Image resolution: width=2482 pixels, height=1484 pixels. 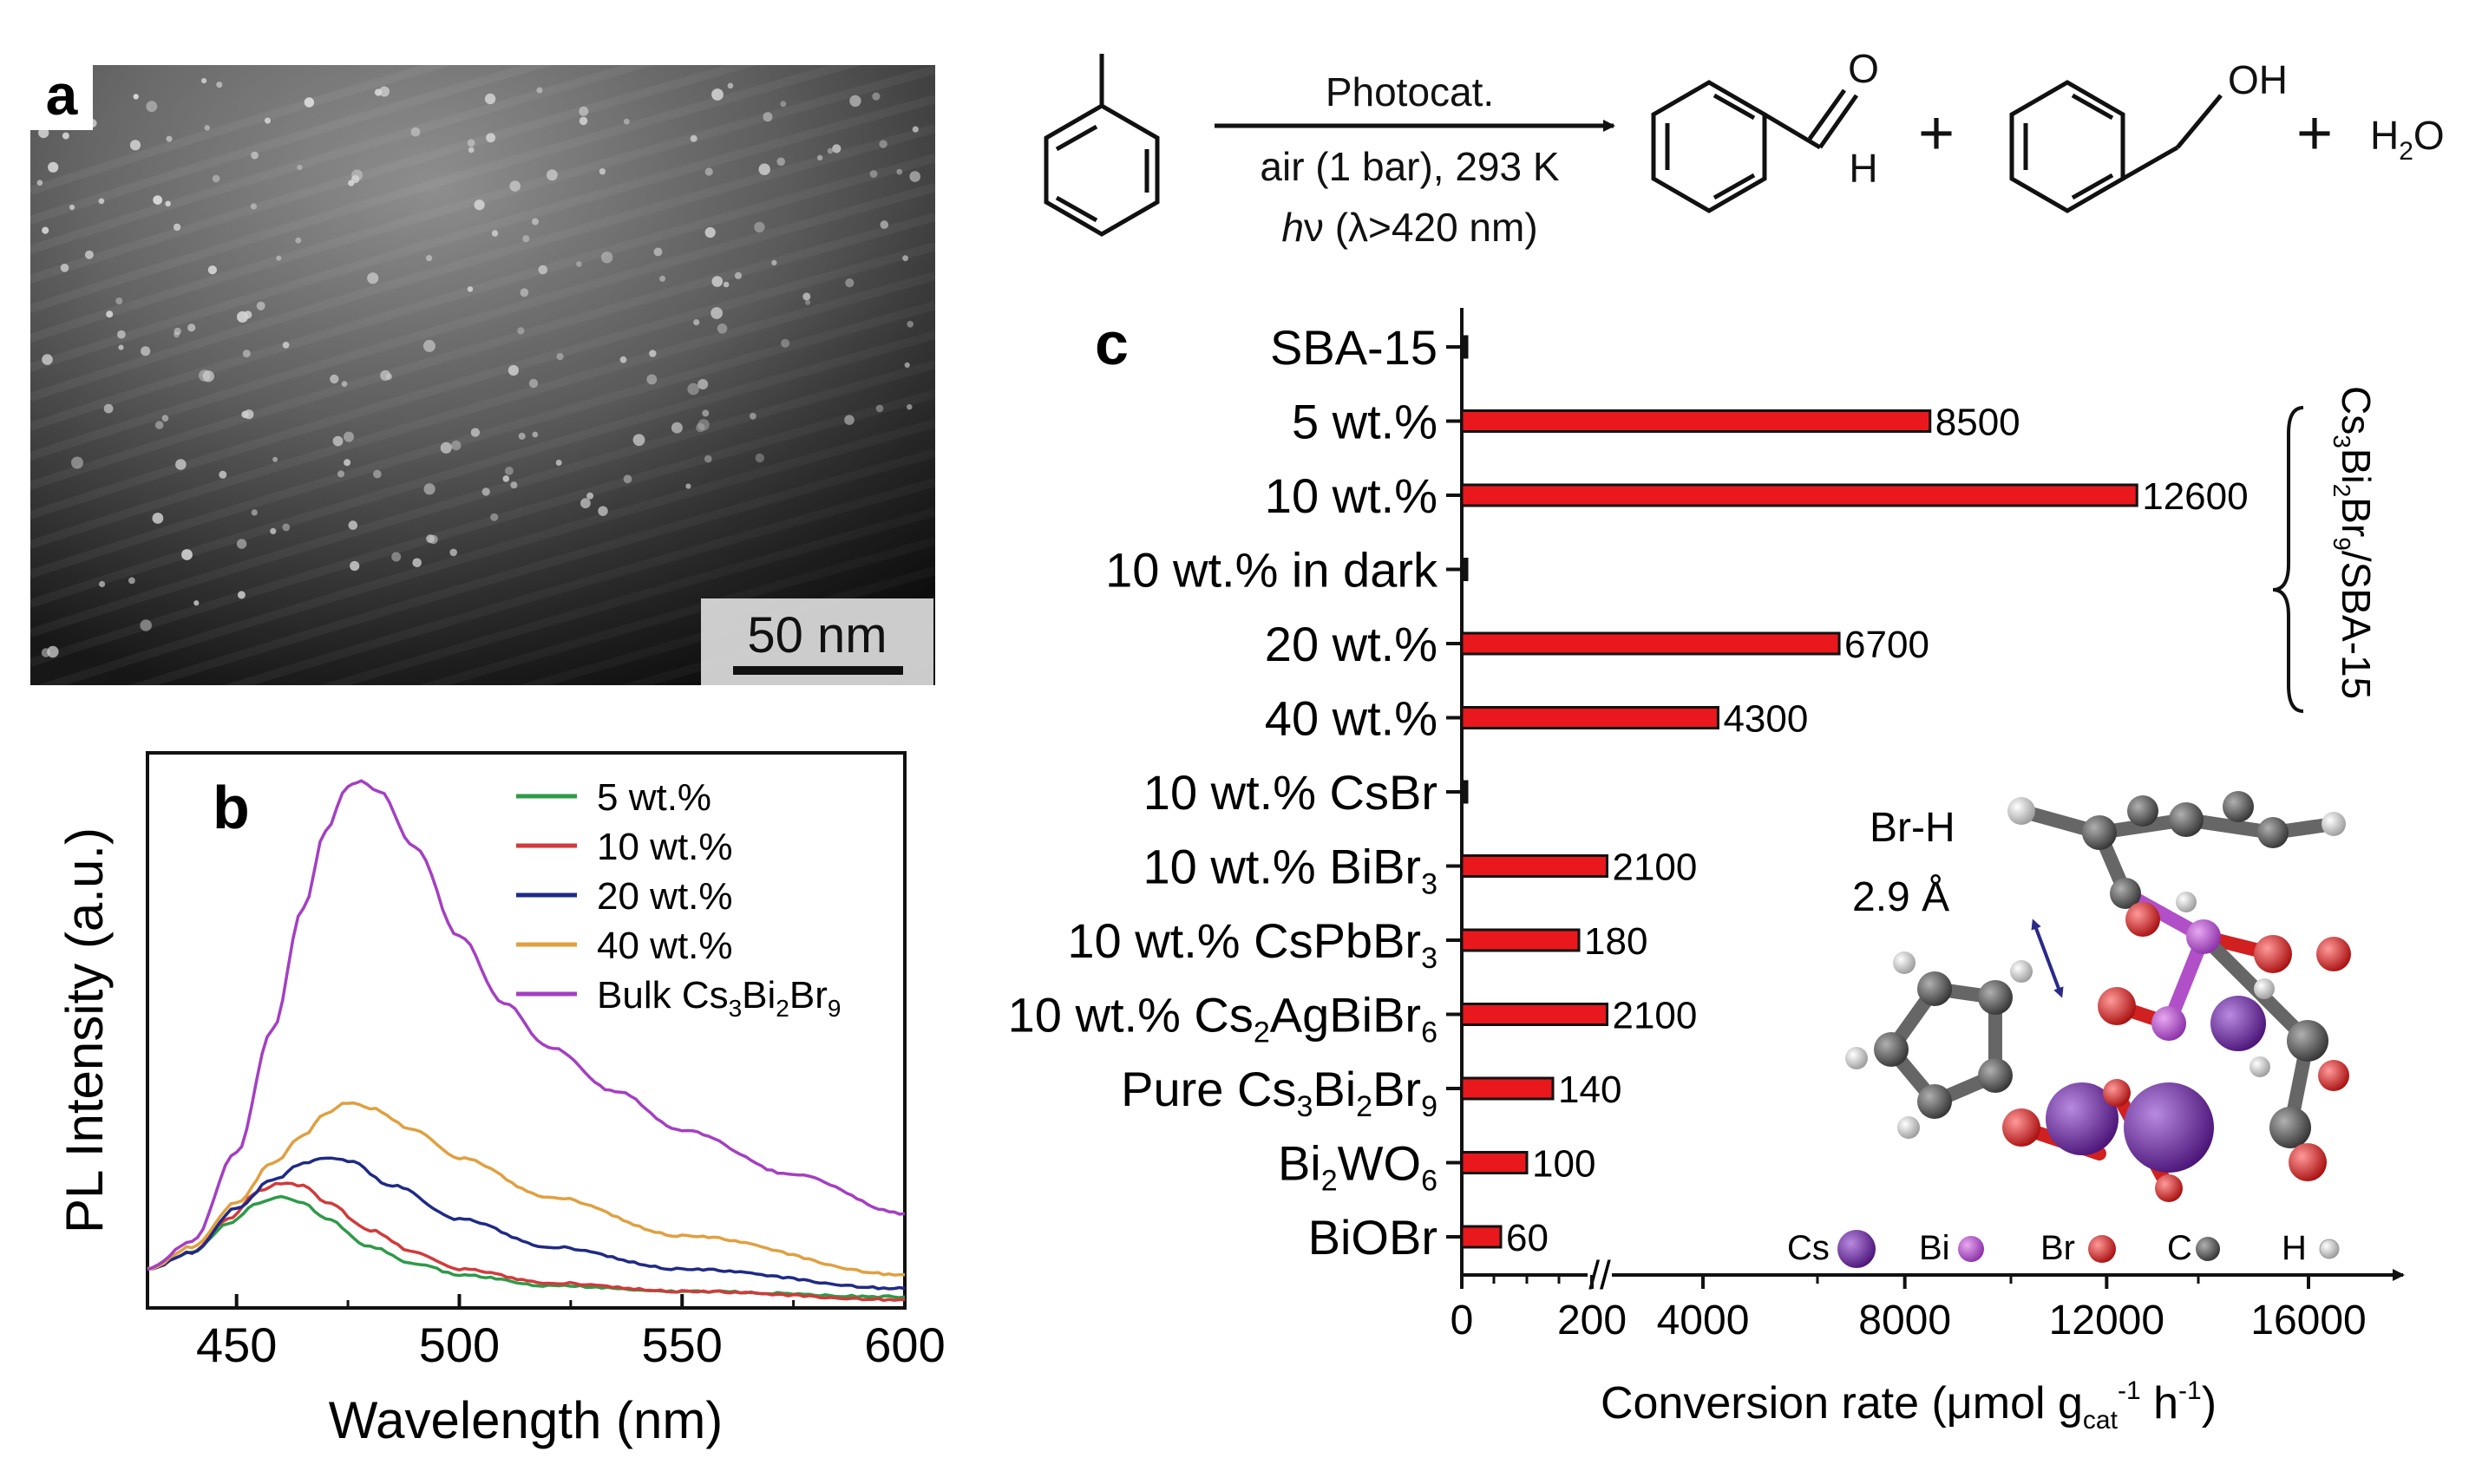 What do you see at coordinates (1563, 1165) in the screenshot?
I see `value-label: 100` at bounding box center [1563, 1165].